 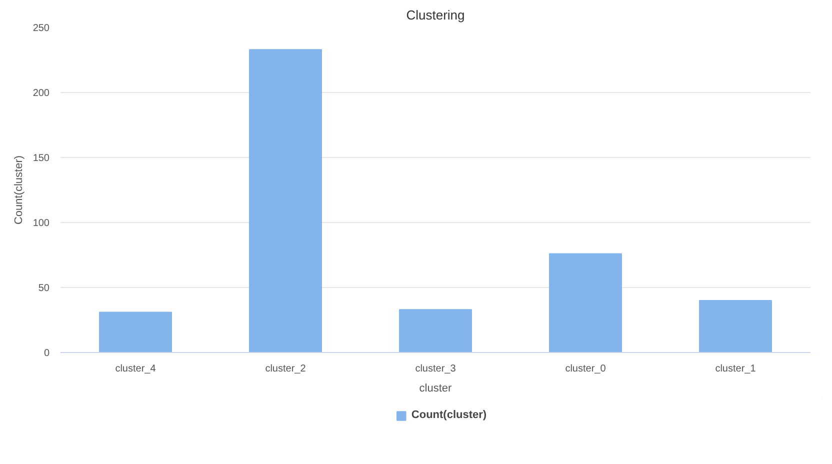 What do you see at coordinates (135, 369) in the screenshot?
I see `x-tick-label: cluster_4` at bounding box center [135, 369].